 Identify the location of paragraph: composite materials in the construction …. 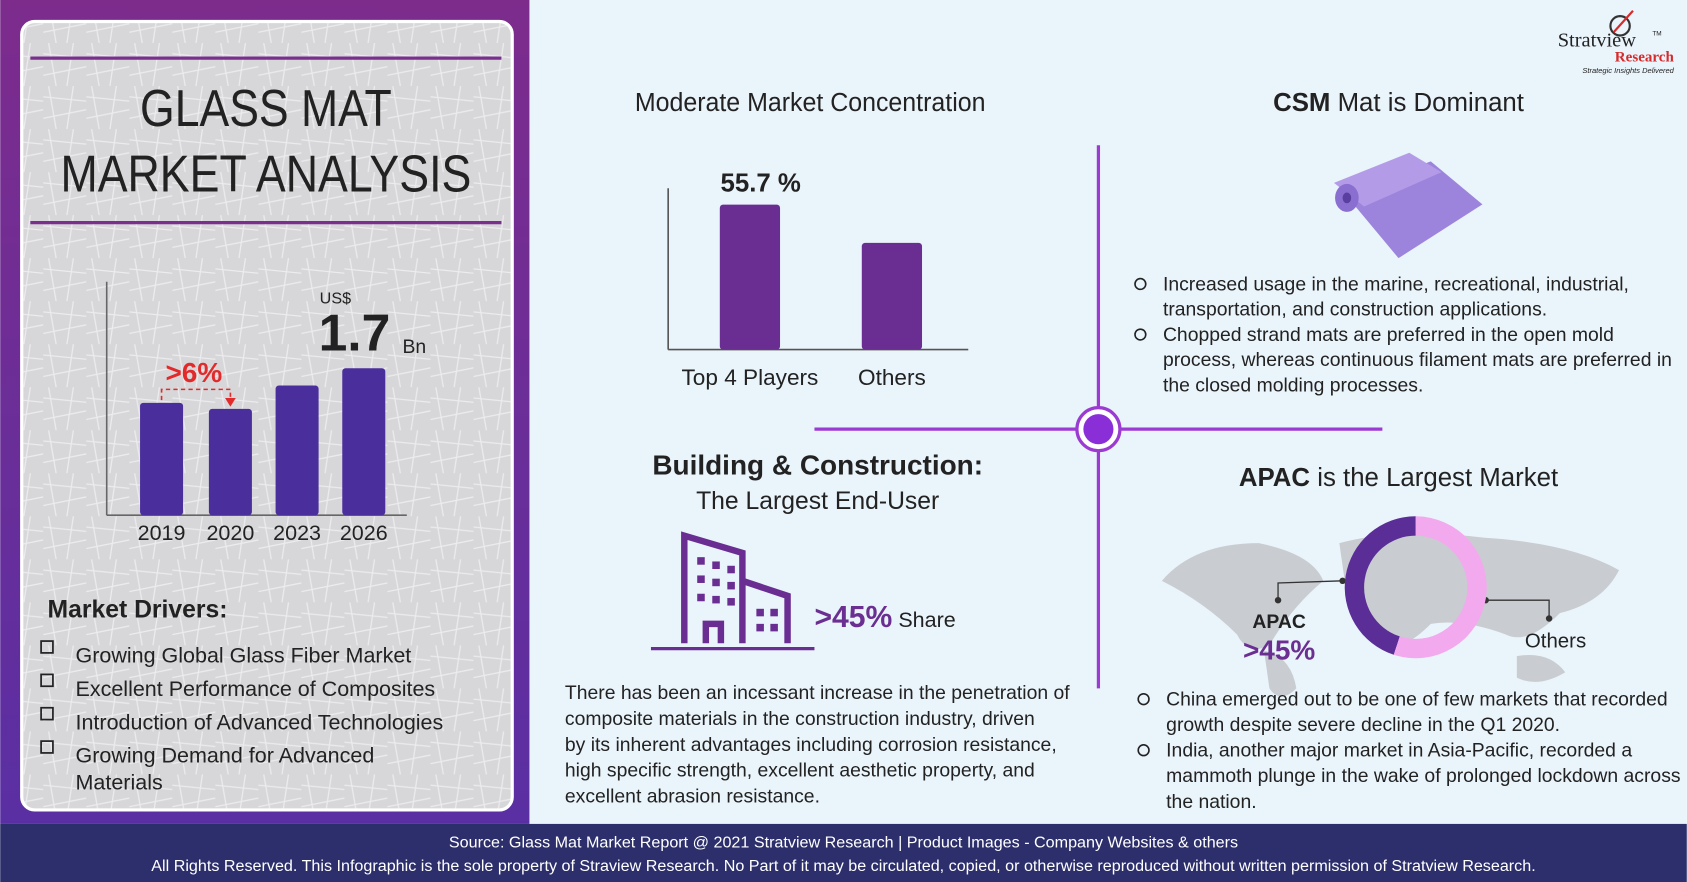
(800, 719).